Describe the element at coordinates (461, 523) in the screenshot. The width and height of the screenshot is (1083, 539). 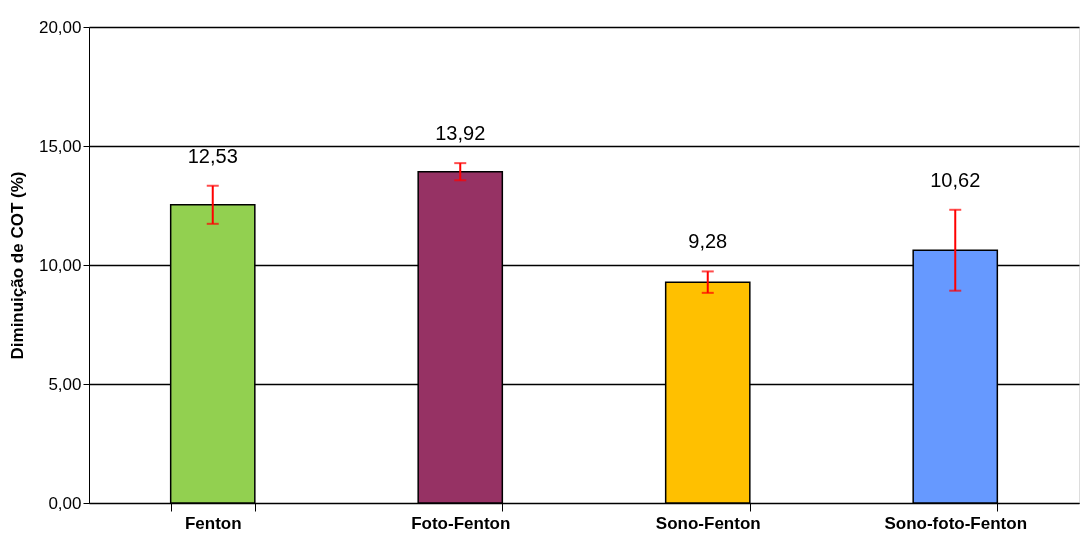
I see `x-tick-label: Foto-Fenton` at that location.